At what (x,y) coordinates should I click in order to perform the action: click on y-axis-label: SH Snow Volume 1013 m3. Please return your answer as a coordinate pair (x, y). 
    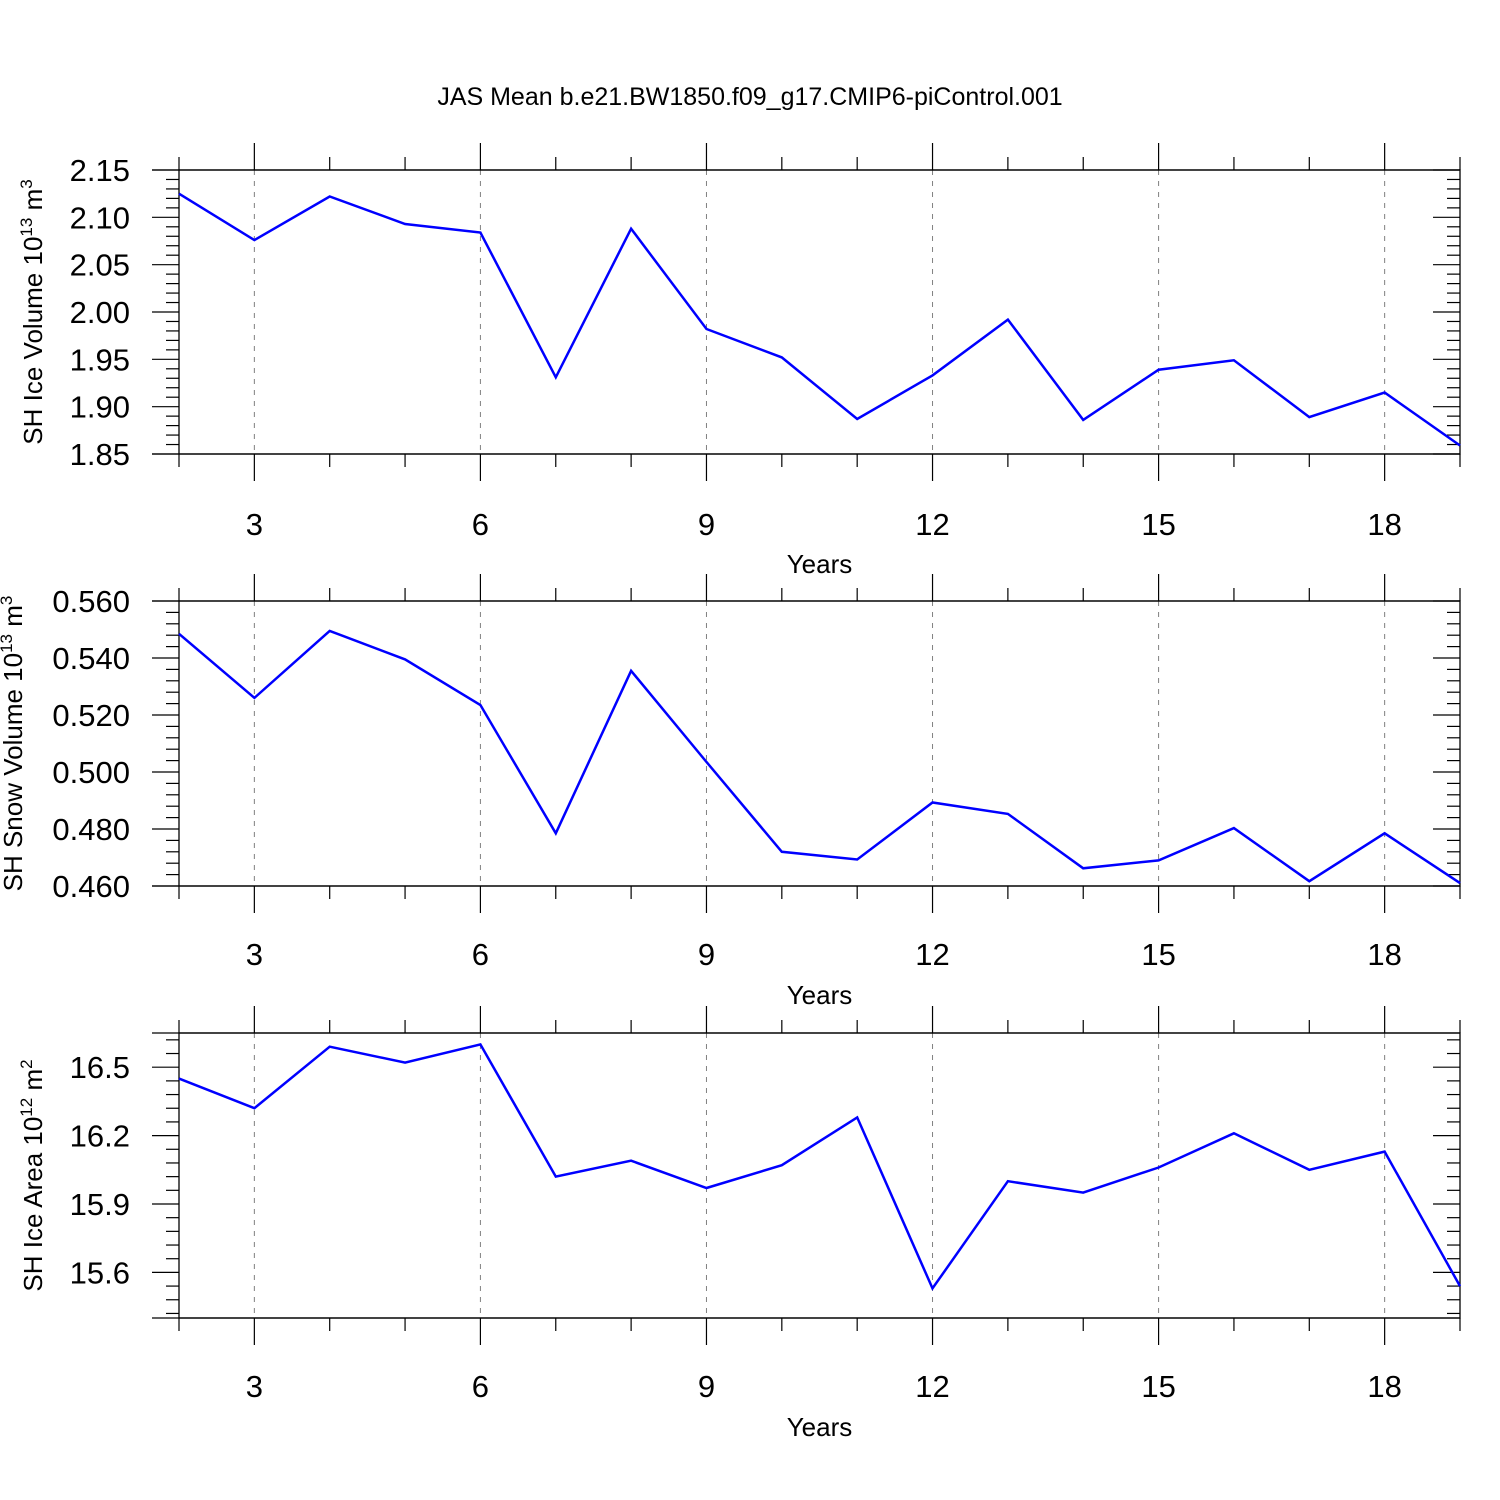
    Looking at the image, I should click on (14, 744).